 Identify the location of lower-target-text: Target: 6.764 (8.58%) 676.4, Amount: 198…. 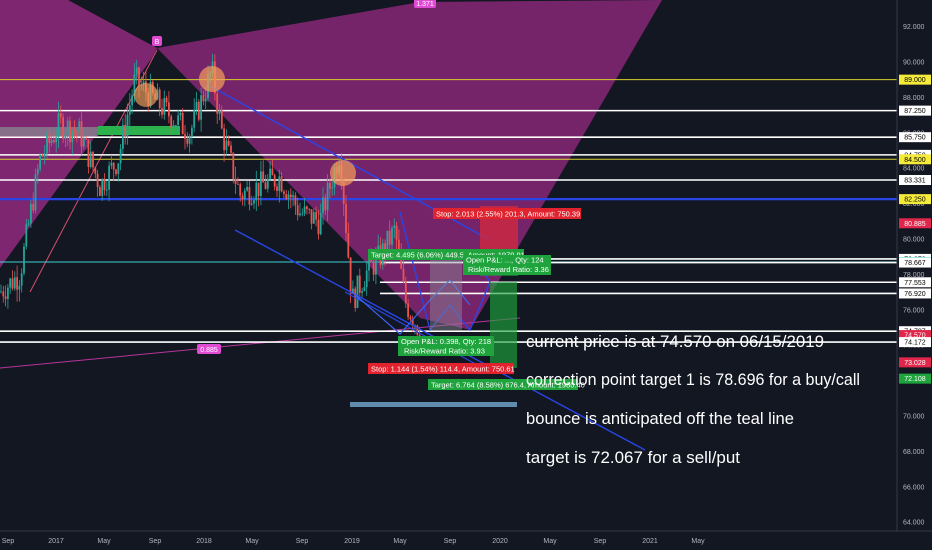
(508, 385).